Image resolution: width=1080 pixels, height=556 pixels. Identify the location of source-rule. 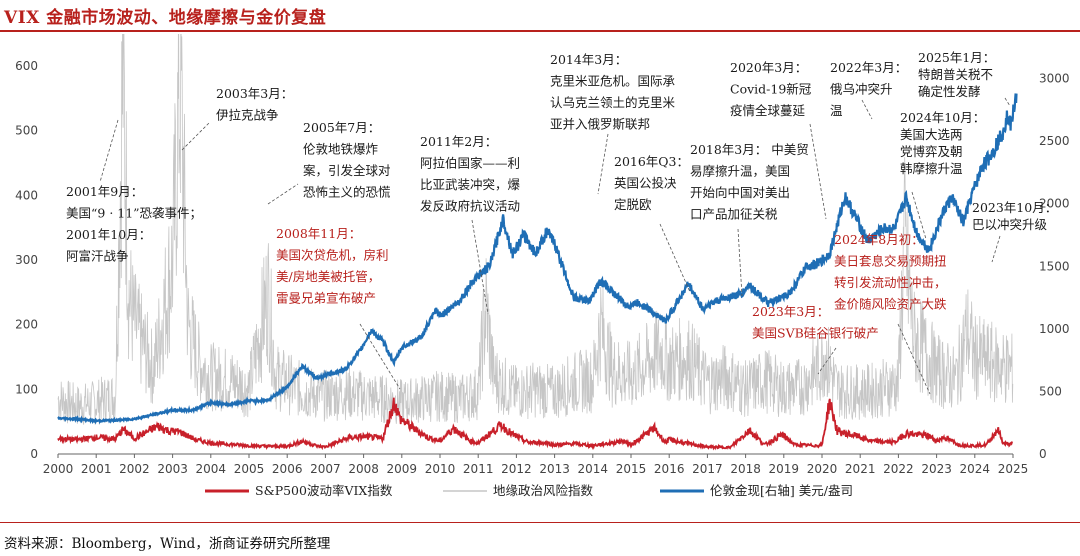
(540, 522).